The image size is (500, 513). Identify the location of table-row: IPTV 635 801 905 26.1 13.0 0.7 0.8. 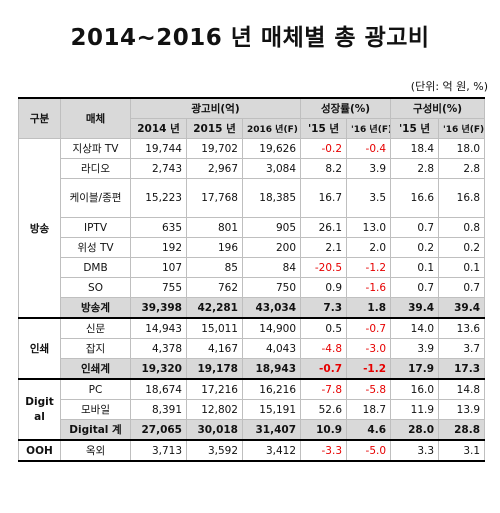
(252, 227).